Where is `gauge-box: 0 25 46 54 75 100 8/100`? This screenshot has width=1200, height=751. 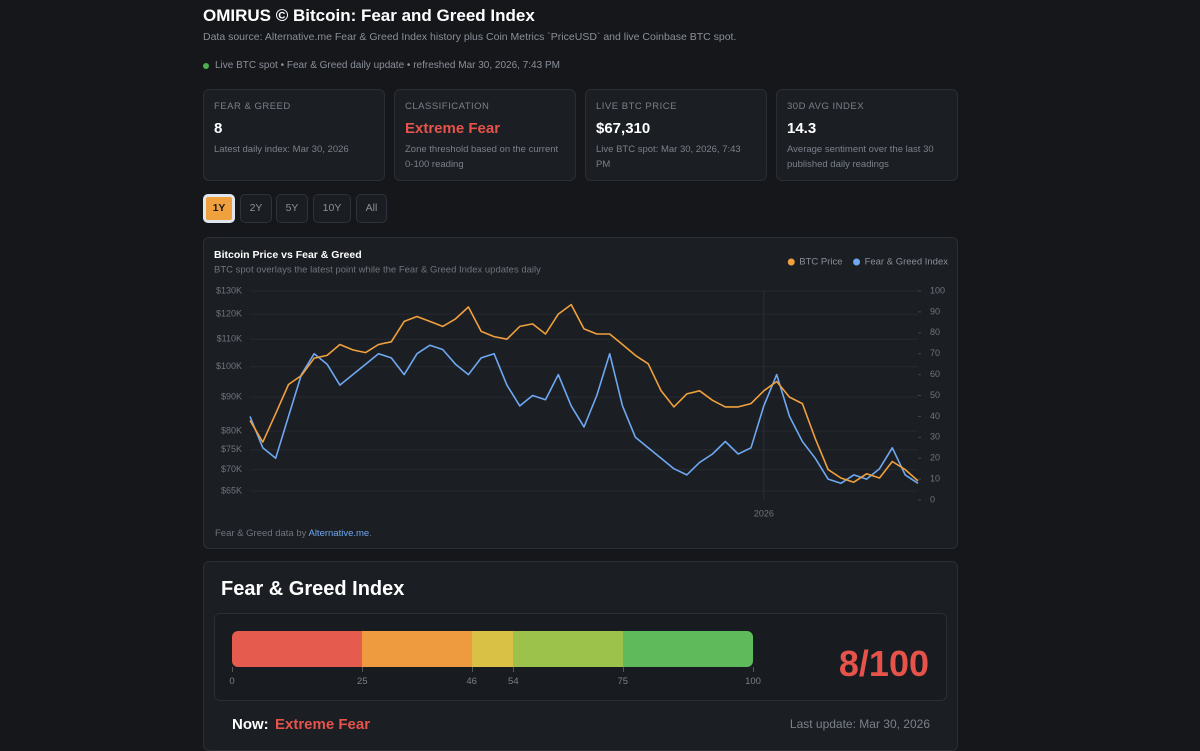
gauge-box: 0 25 46 54 75 100 8/100 is located at coordinates (580, 657).